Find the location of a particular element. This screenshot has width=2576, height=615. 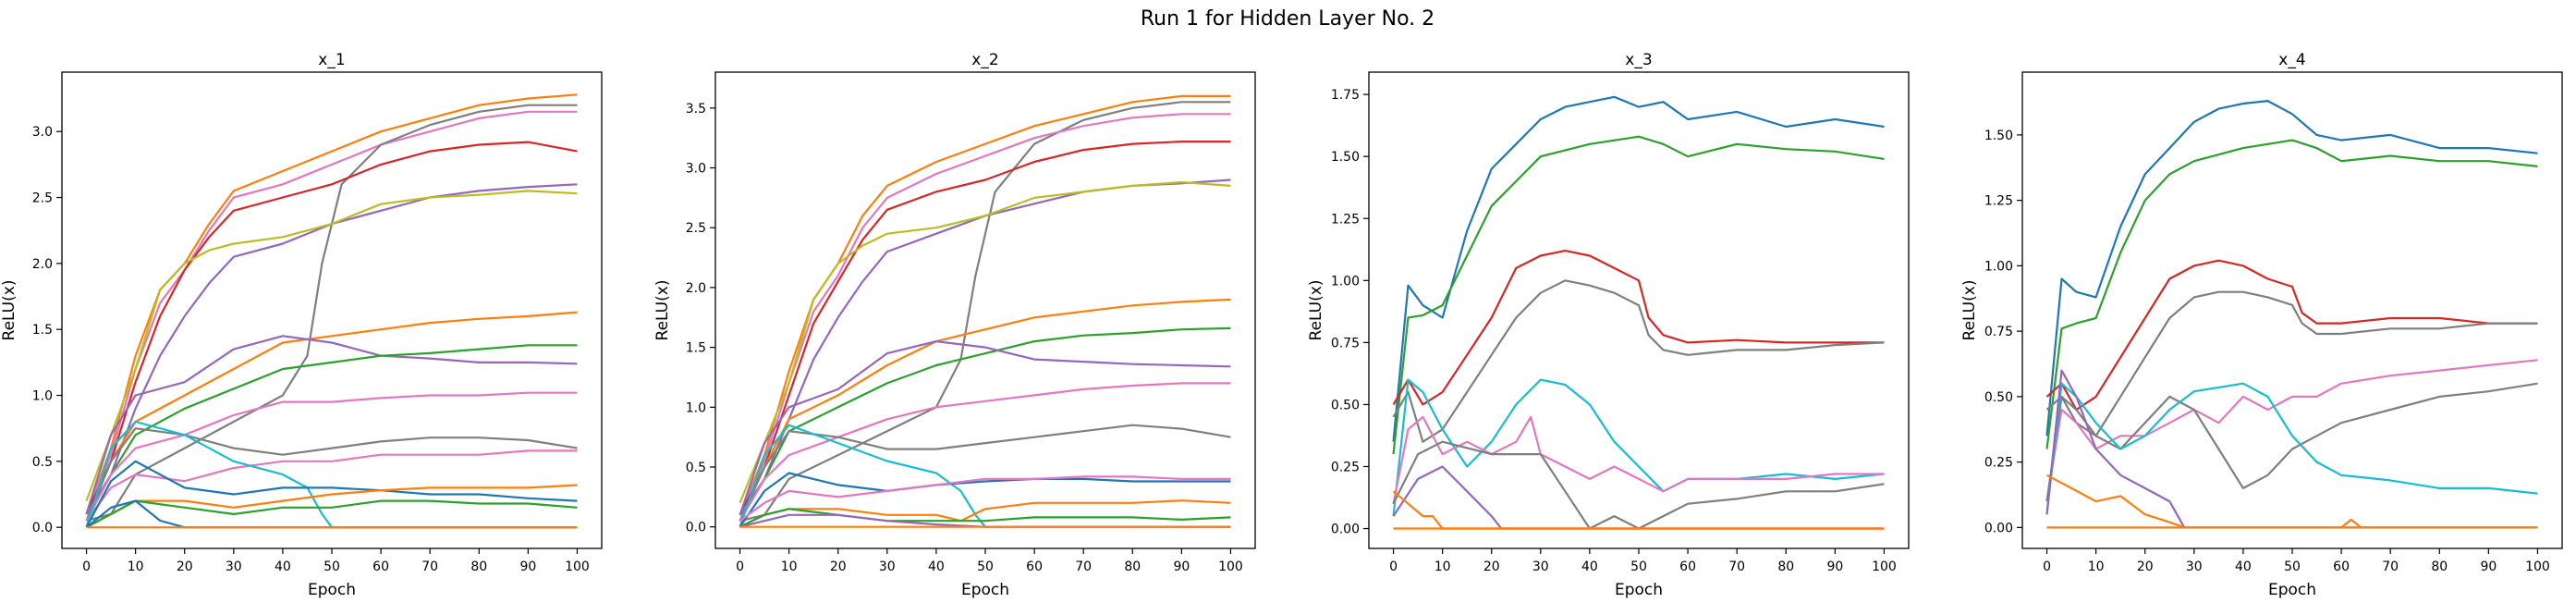

subplot-title: x_2 is located at coordinates (984, 60).